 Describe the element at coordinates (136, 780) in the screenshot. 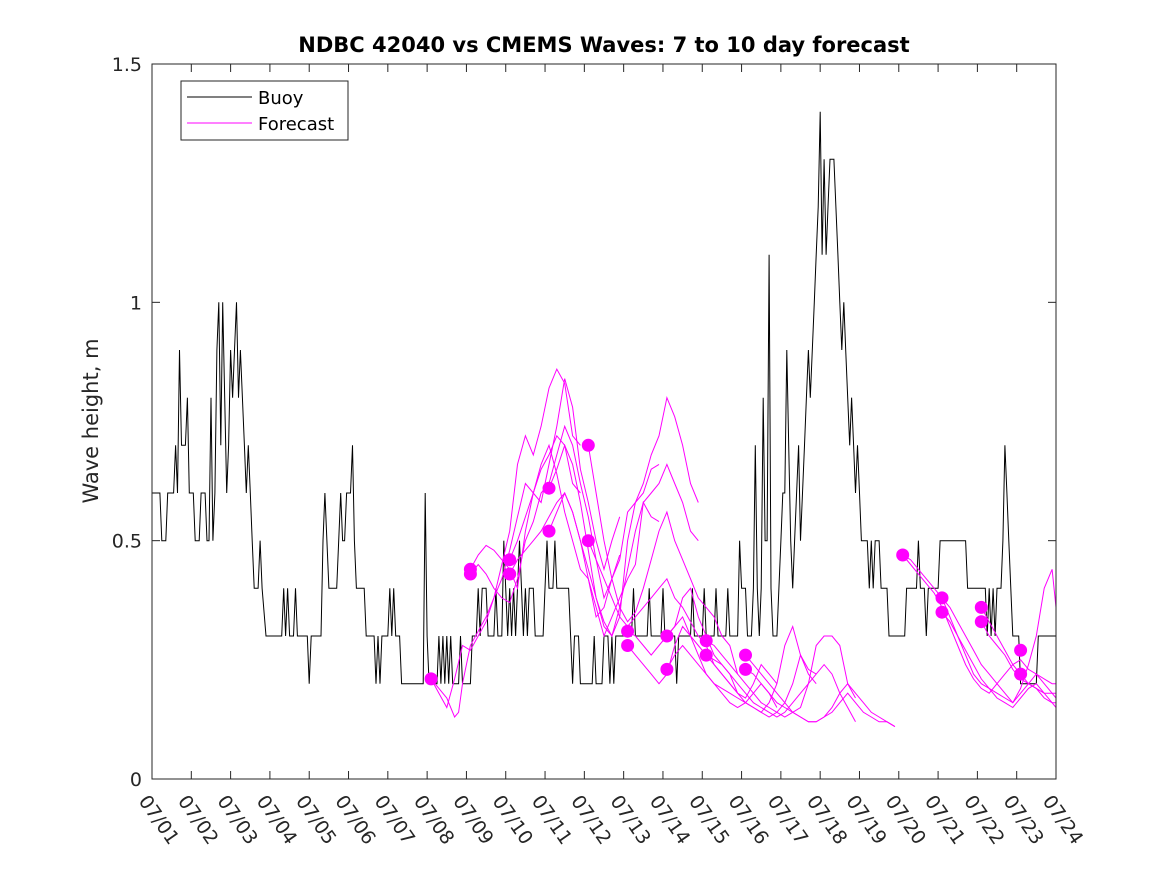

I see `y-tick-label: 0` at that location.